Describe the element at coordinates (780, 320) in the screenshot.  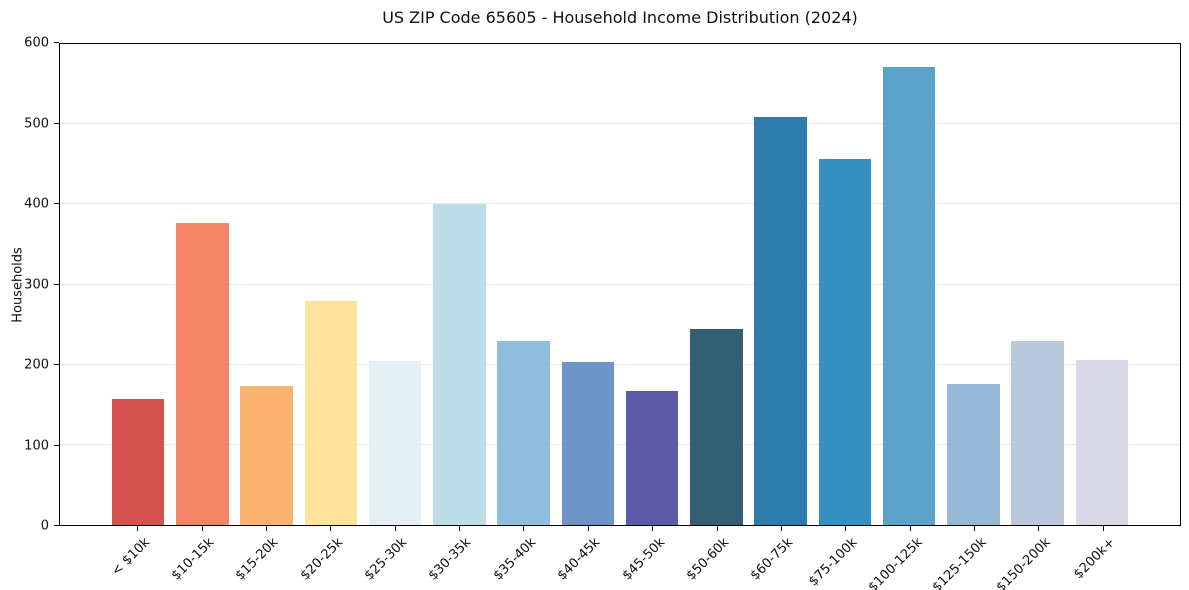
I see `bar-$60-75k` at that location.